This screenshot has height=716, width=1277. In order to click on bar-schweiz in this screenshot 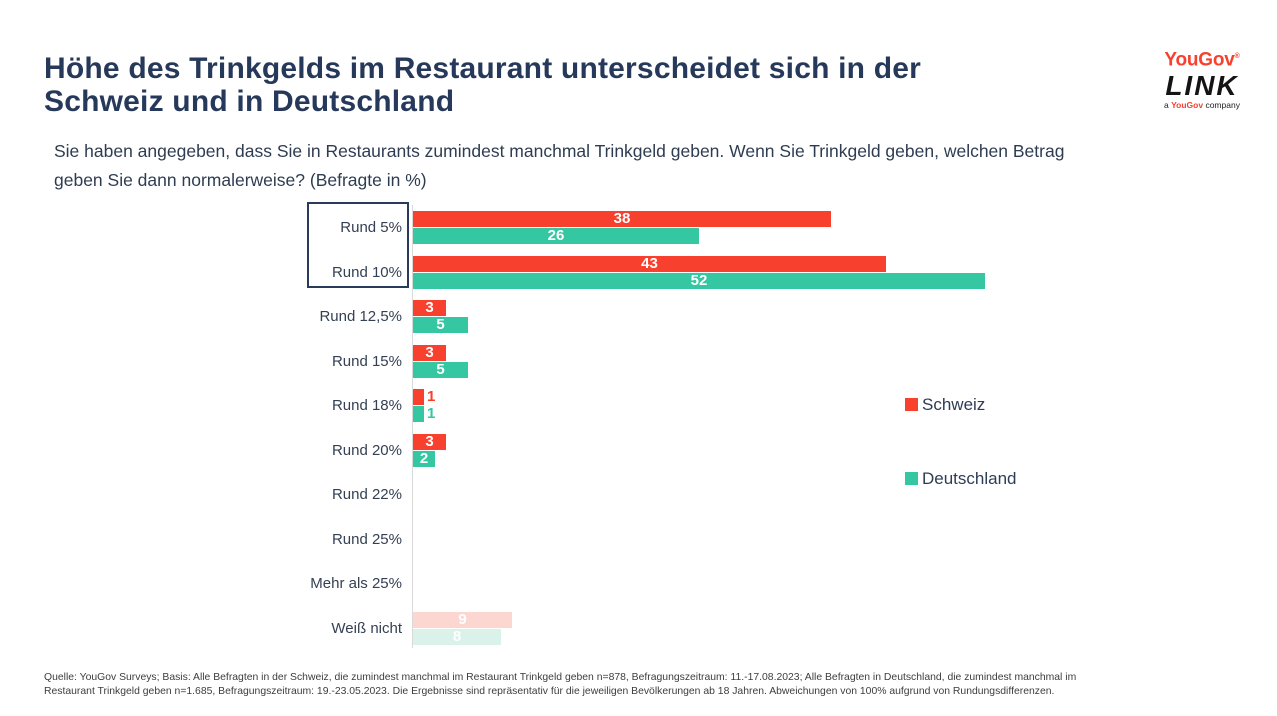, I will do `click(418, 397)`.